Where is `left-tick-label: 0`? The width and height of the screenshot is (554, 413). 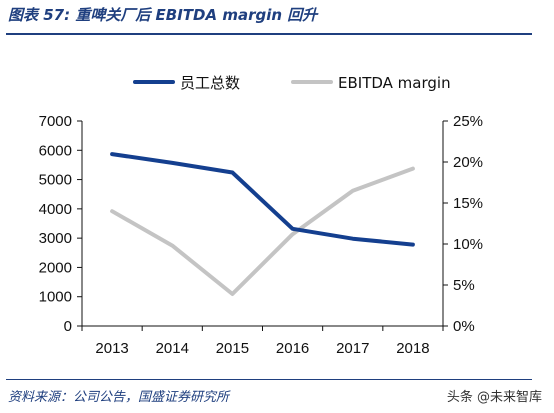
left-tick-label: 0 is located at coordinates (68, 326).